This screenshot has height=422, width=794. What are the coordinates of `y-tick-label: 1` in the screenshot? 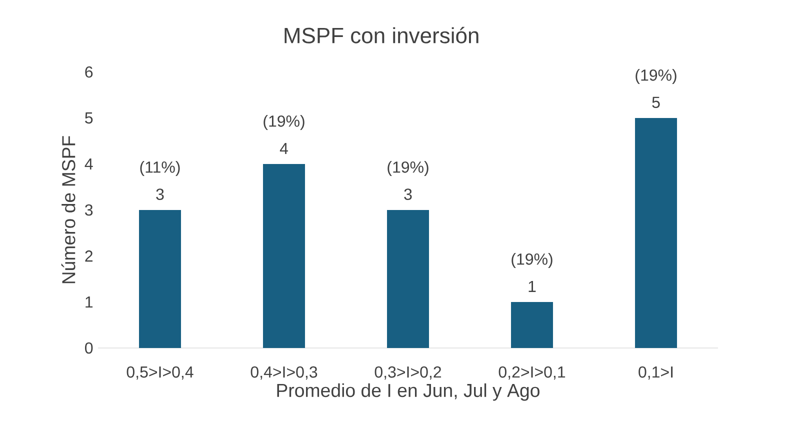 It's located at (89, 302).